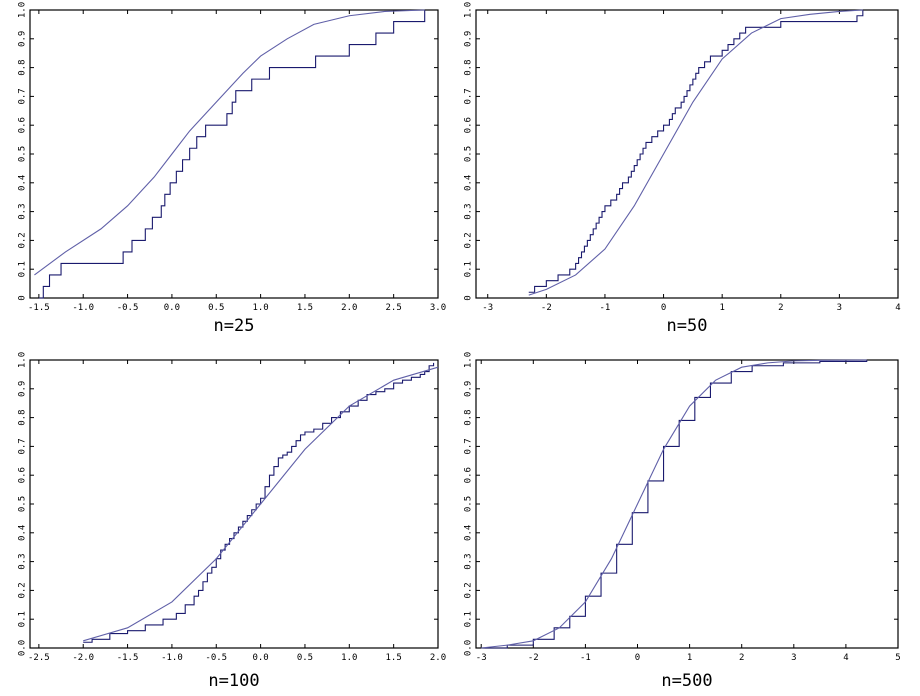  What do you see at coordinates (83, 658) in the screenshot?
I see `x-tick-label: -2.0` at bounding box center [83, 658].